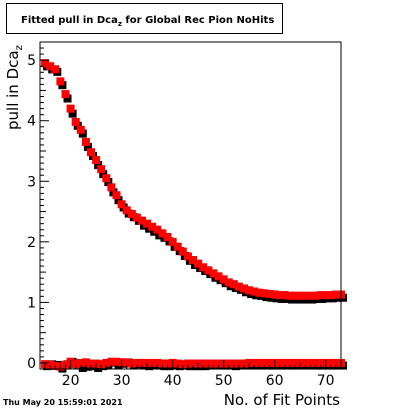  What do you see at coordinates (63, 402) in the screenshot?
I see `timestamp: Thu May 20 15:59:01 2021` at bounding box center [63, 402].